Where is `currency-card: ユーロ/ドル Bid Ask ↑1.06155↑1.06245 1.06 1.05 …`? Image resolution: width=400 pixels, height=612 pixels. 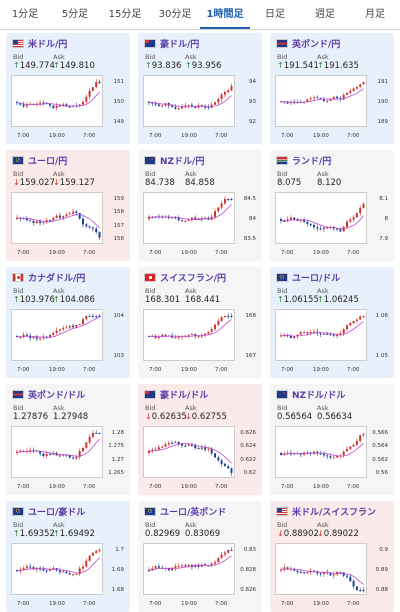 currency-card: ユーロ/ドル Bid Ask ↑1.06155↑1.06245 1.06 1.05 … is located at coordinates (332, 322).